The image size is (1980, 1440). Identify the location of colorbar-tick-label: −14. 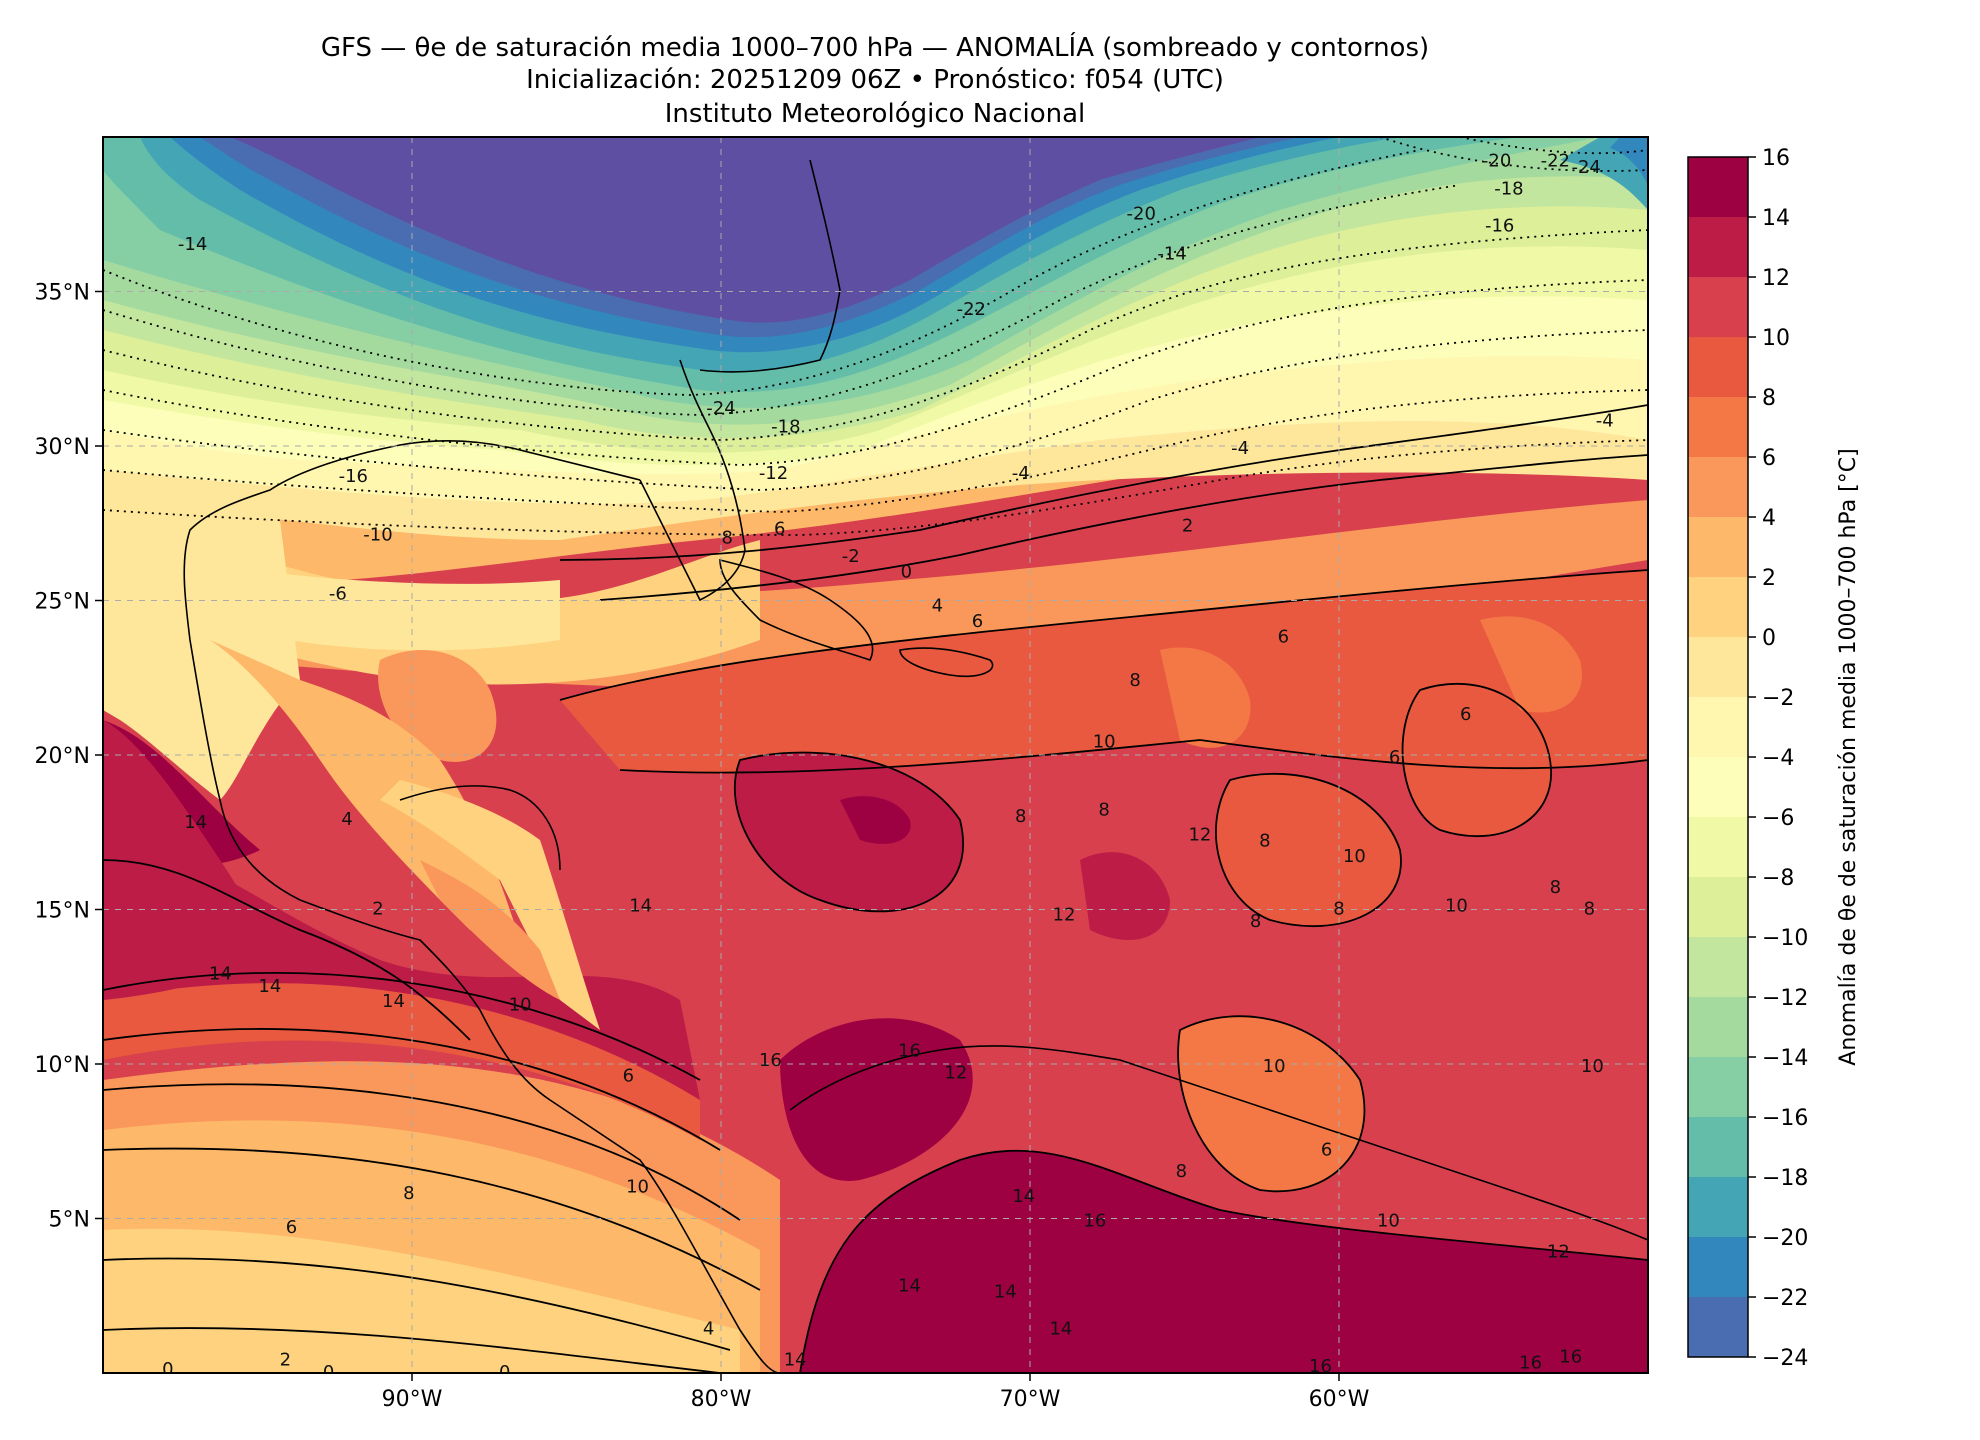
(1785, 1058).